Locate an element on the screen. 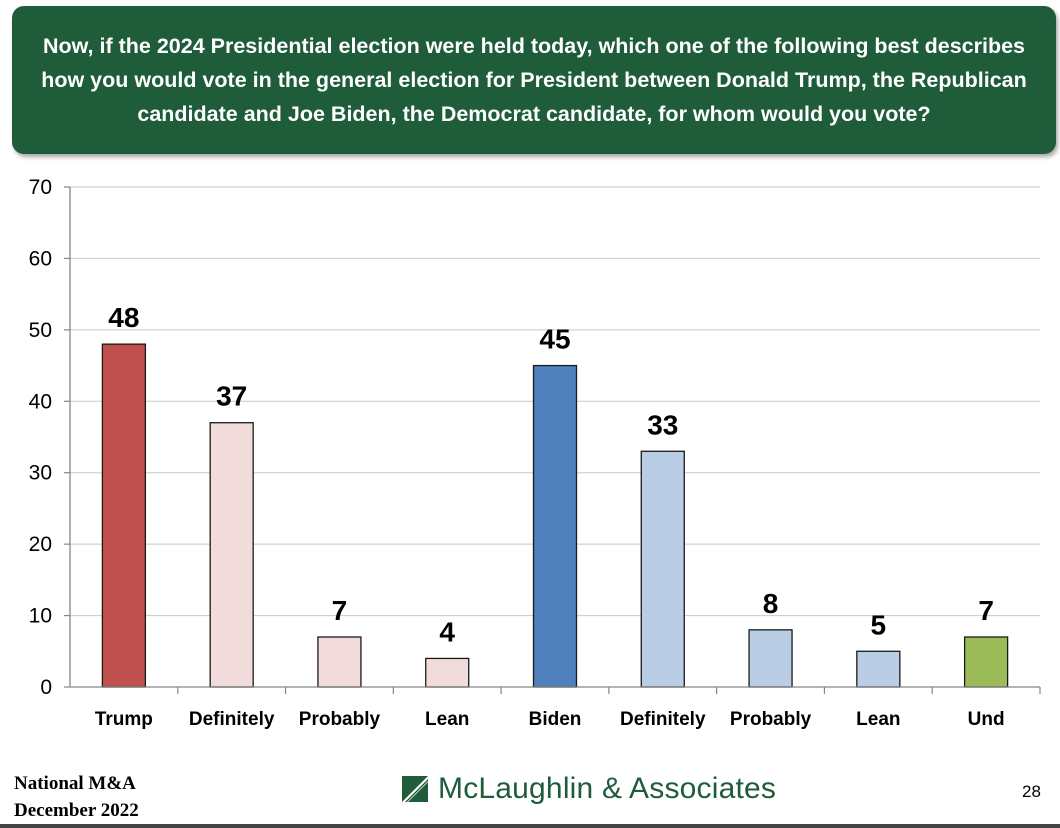 This screenshot has height=828, width=1060. data-label: 5 is located at coordinates (879, 624).